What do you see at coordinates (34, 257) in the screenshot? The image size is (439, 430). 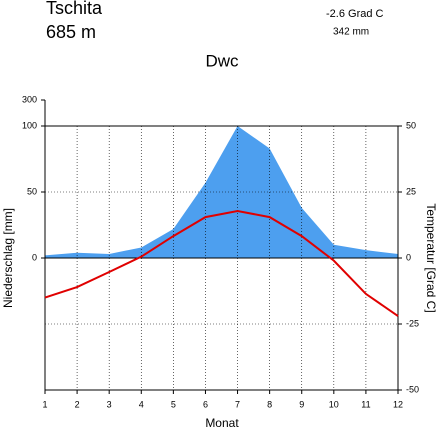 I see `y-tick-label: 0` at bounding box center [34, 257].